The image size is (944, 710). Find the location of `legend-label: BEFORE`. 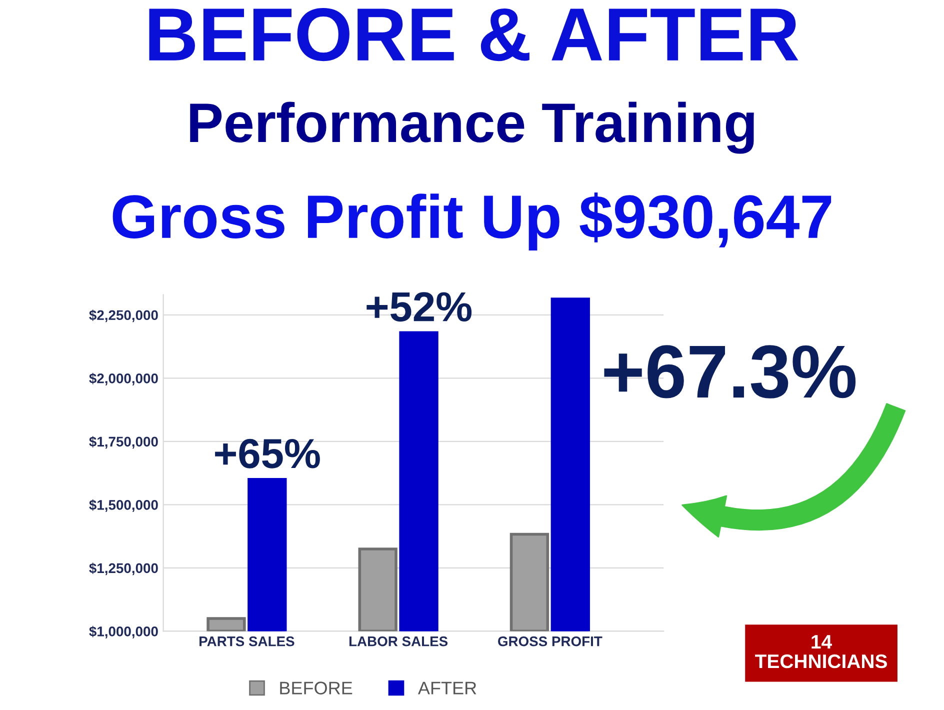

legend-label: BEFORE is located at coordinates (316, 688).